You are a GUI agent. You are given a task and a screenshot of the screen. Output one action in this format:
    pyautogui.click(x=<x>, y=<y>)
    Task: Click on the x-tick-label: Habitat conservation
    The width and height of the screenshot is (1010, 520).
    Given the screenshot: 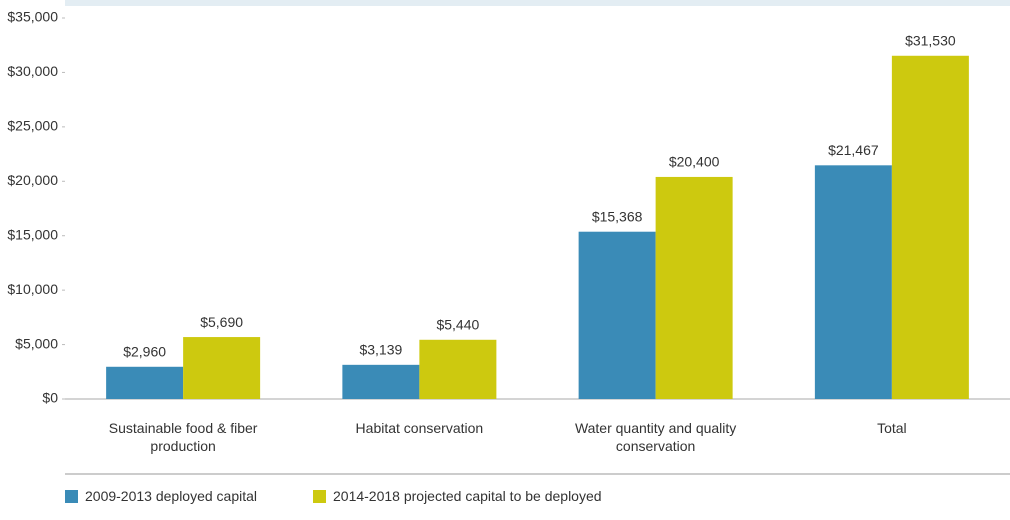 What is the action you would take?
    pyautogui.click(x=419, y=428)
    